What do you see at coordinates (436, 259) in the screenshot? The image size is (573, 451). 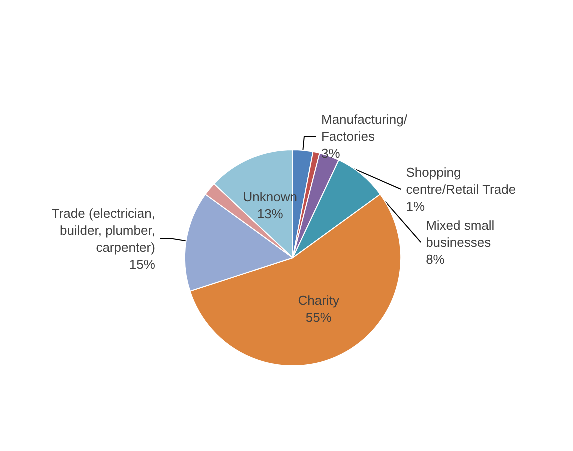 I see `data-label: 8%` at bounding box center [436, 259].